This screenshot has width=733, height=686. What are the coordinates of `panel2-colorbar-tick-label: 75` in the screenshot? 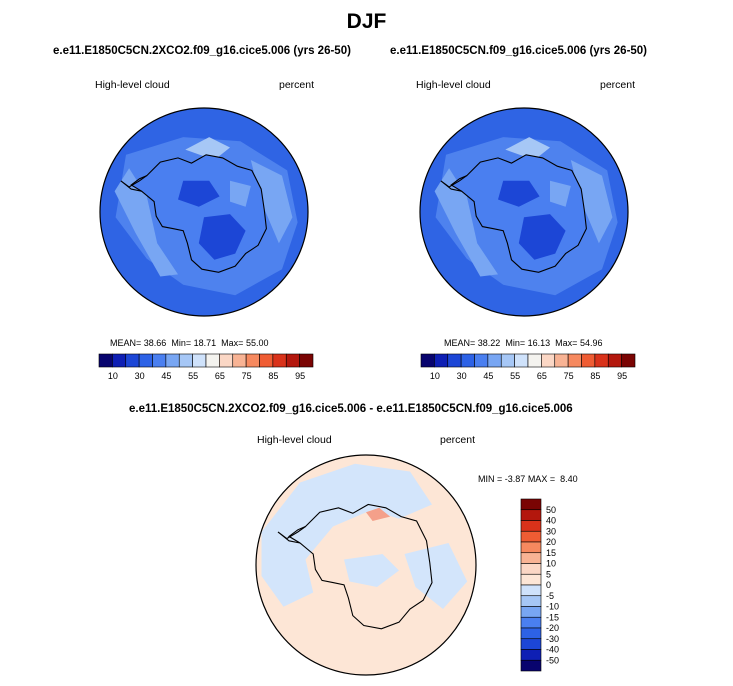 It's located at (569, 376).